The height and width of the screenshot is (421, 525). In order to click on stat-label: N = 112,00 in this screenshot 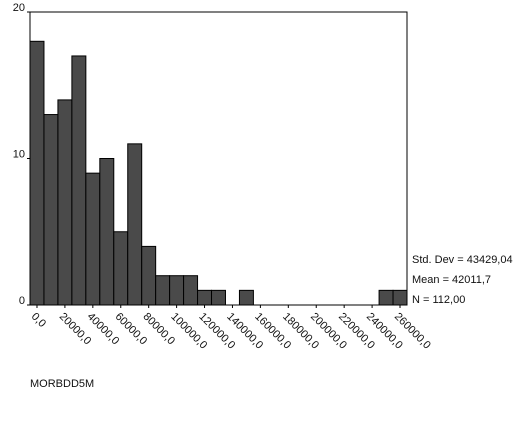, I will do `click(438, 300)`.